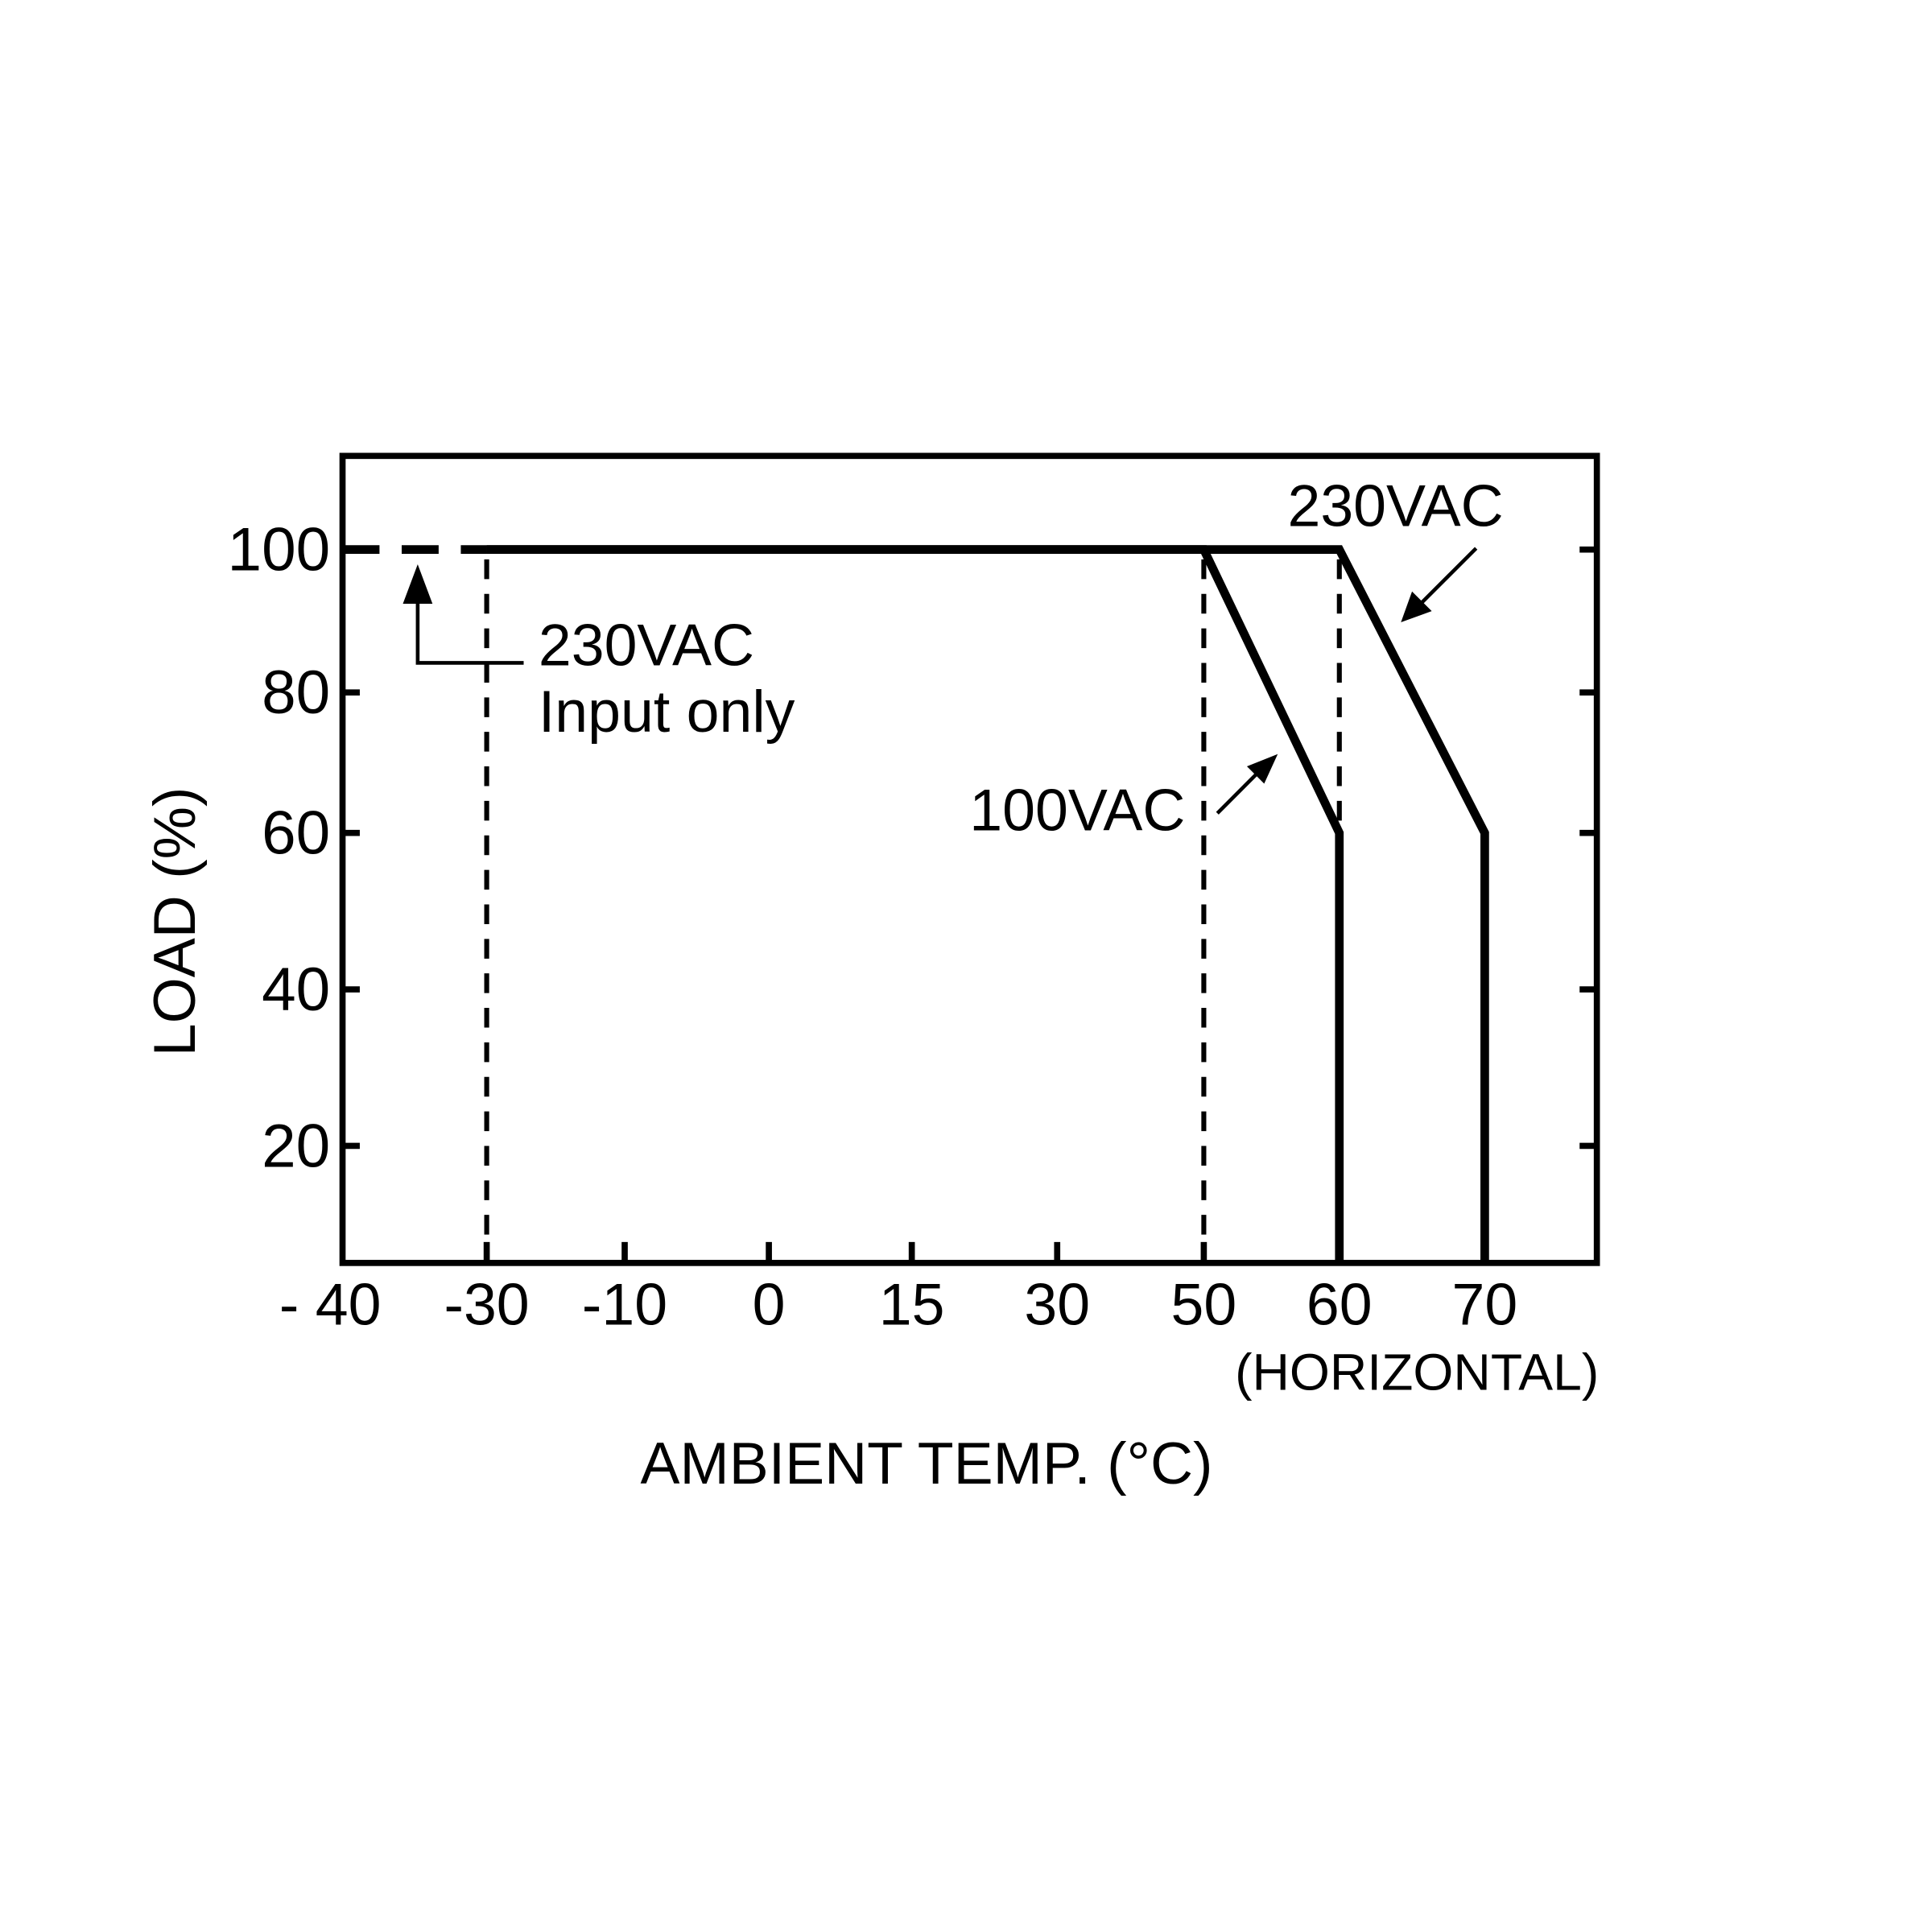  What do you see at coordinates (279, 550) in the screenshot?
I see `y-tick-label: 100` at bounding box center [279, 550].